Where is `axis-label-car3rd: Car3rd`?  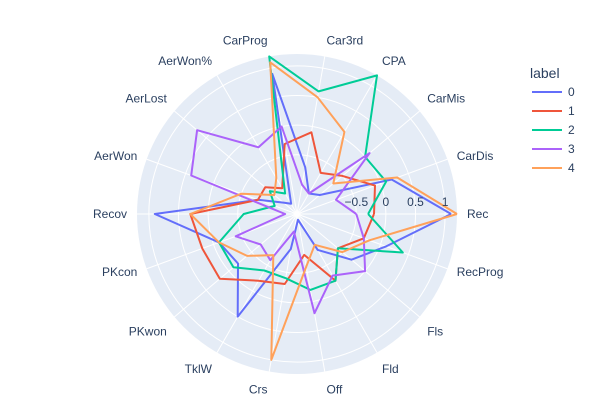
axis-label-car3rd: Car3rd is located at coordinates (345, 41).